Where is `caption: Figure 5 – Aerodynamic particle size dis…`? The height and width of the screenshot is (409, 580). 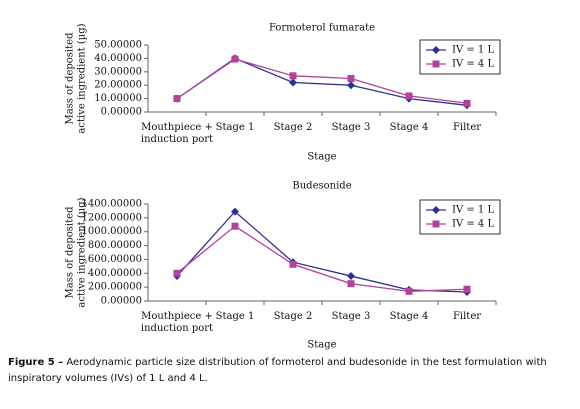 caption: Figure 5 – Aerodynamic particle size dis… is located at coordinates (288, 371).